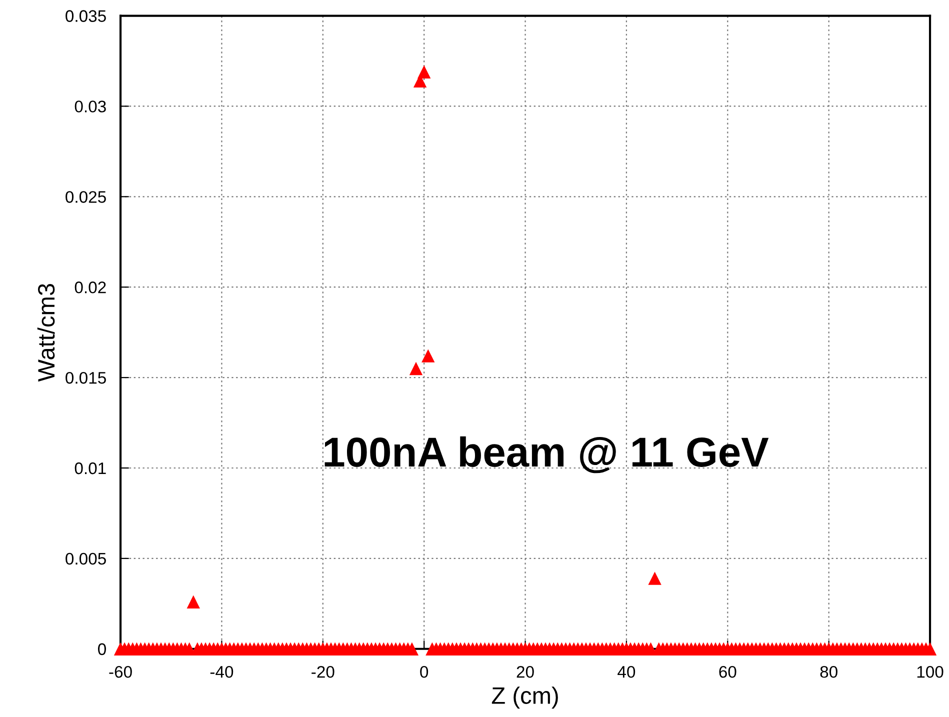  What do you see at coordinates (627, 672) in the screenshot?
I see `x-tick-label: 40` at bounding box center [627, 672].